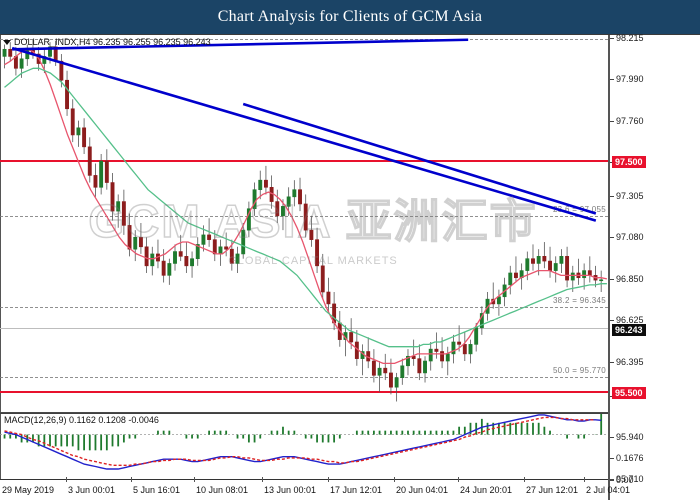 The width and height of the screenshot is (700, 500). Describe the element at coordinates (579, 300) in the screenshot. I see `fib-tag-382: 38.2 = 96.345` at that location.